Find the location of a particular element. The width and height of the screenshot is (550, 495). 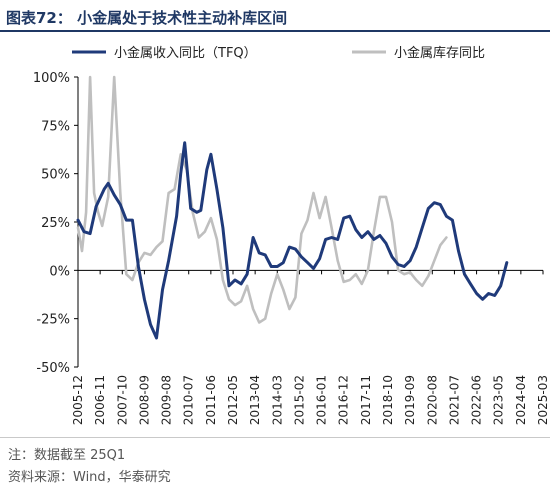

x-tick-label: 2025-03 is located at coordinates (543, 400).